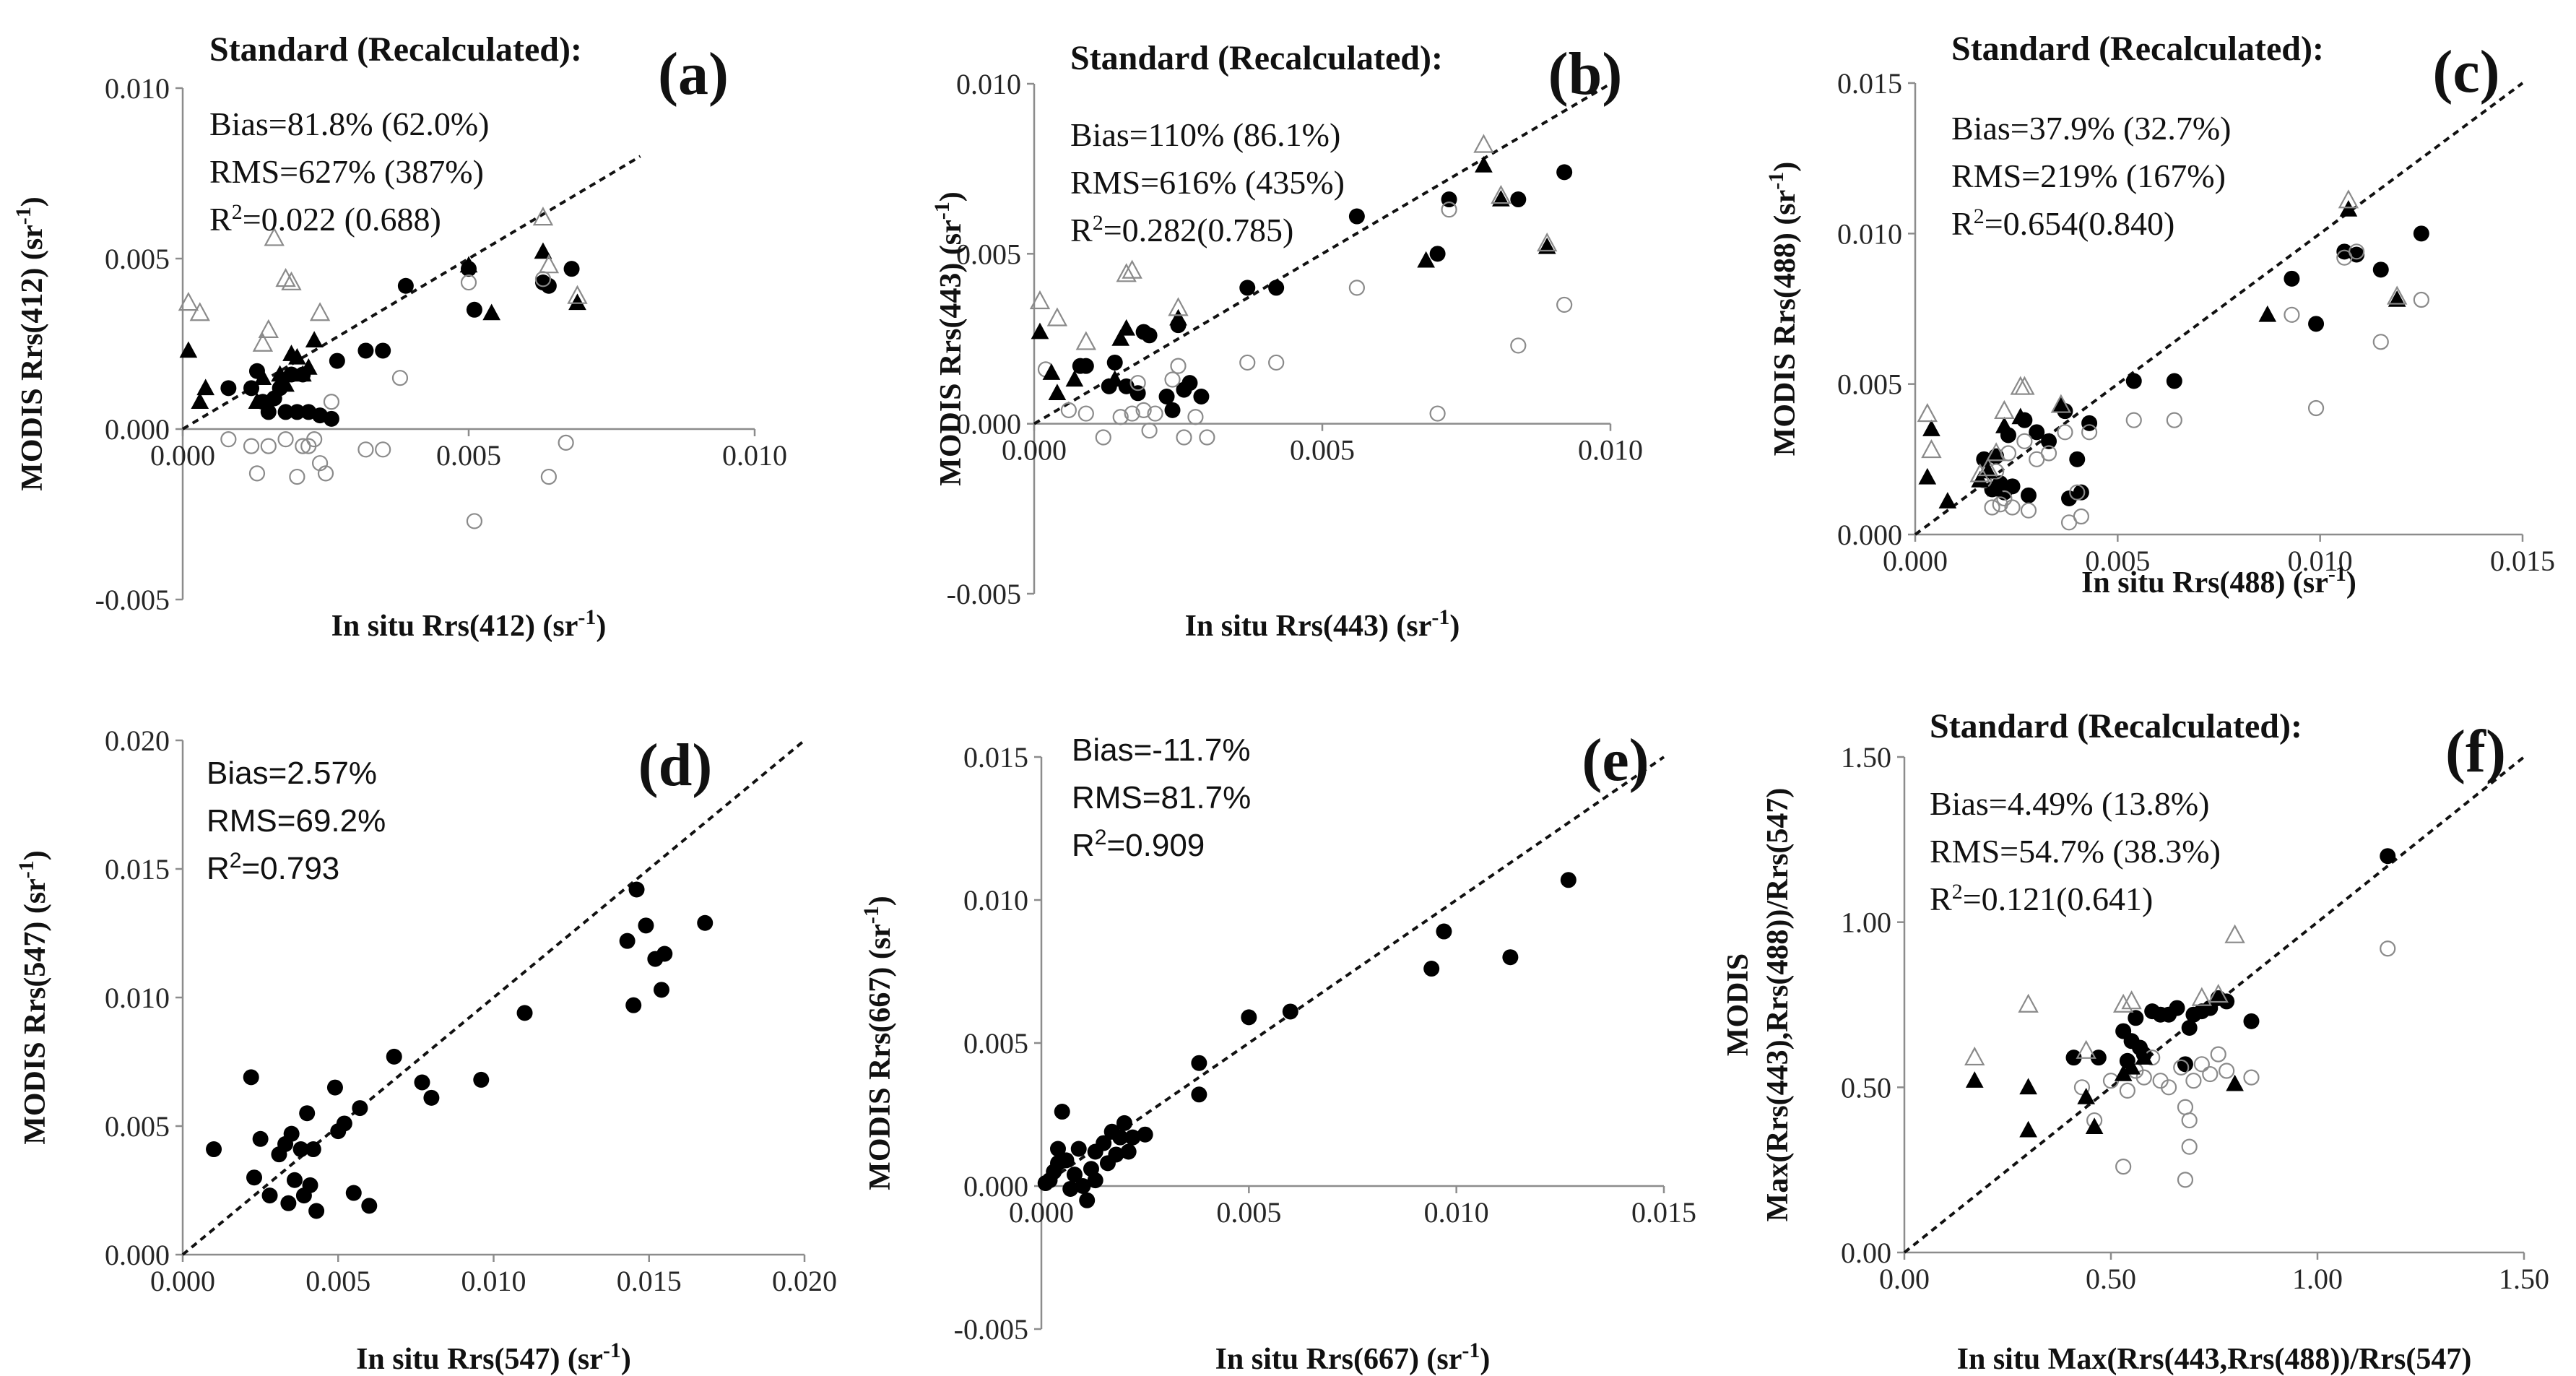 The width and height of the screenshot is (2576, 1376). What do you see at coordinates (1783, 309) in the screenshot?
I see `y-axis-label: MODIS Rrs(488) (sr-1)` at bounding box center [1783, 309].